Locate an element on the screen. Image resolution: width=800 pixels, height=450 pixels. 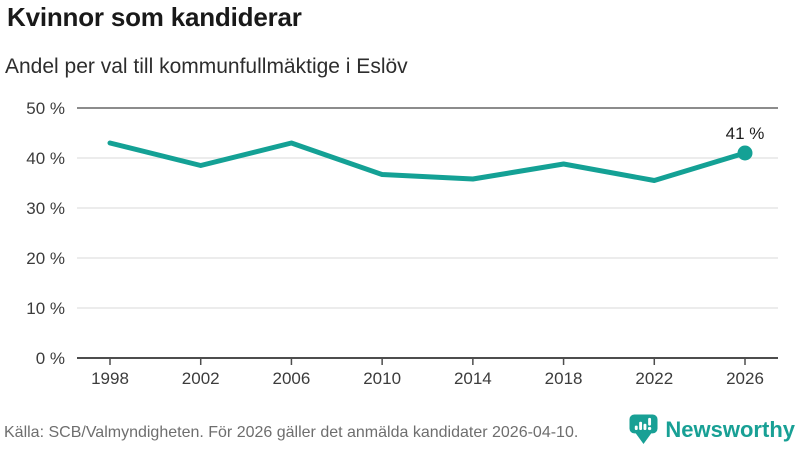
chart-title: Kvinnor som kandiderar is located at coordinates (154, 17).